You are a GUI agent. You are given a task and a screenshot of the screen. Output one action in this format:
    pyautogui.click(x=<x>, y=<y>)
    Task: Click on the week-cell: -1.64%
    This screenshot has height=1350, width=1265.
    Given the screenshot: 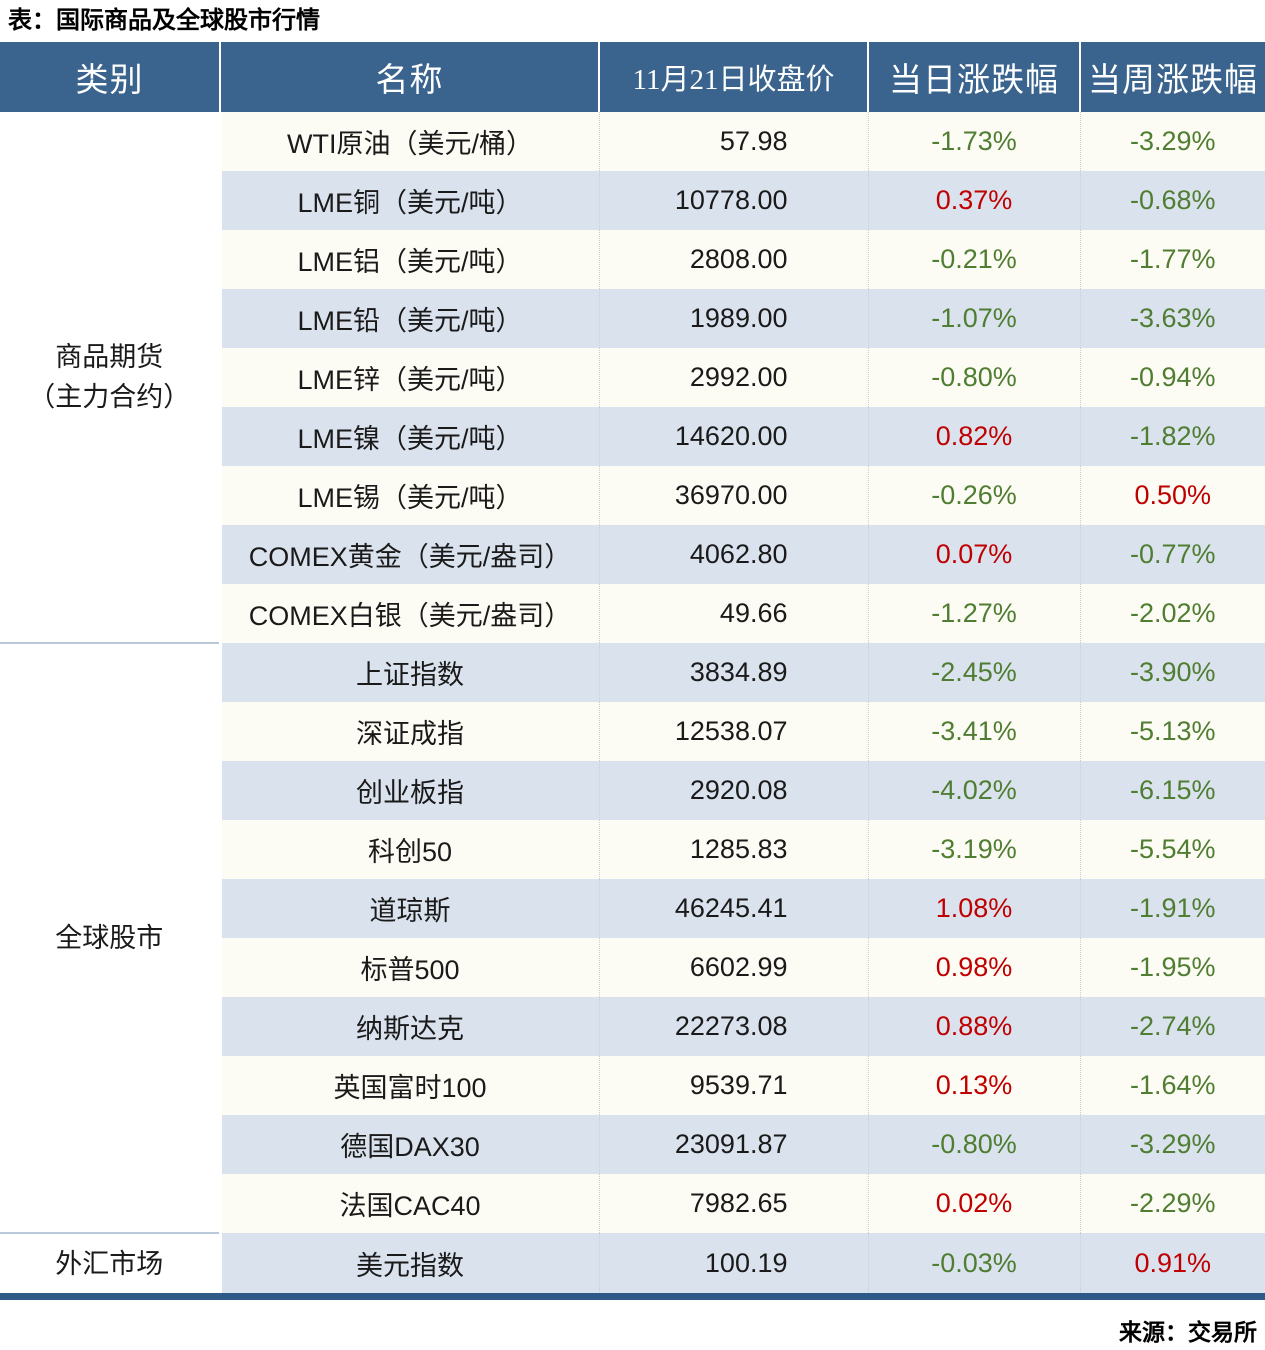 What is the action you would take?
    pyautogui.click(x=1172, y=1085)
    